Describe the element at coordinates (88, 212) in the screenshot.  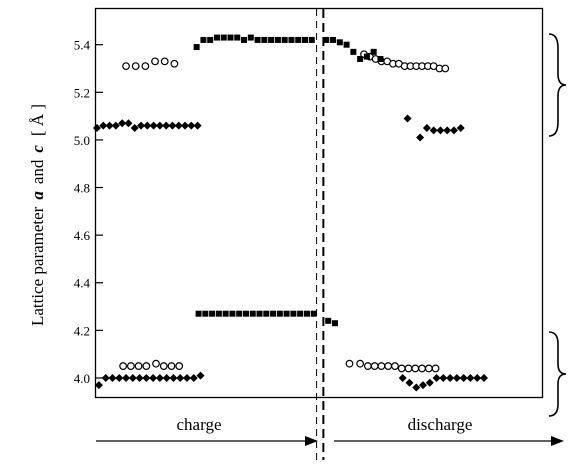
I see `y-axis-ticks: 4.0 4.2 4.4 4.6 4.8 5.0 5.2 5.4` at that location.